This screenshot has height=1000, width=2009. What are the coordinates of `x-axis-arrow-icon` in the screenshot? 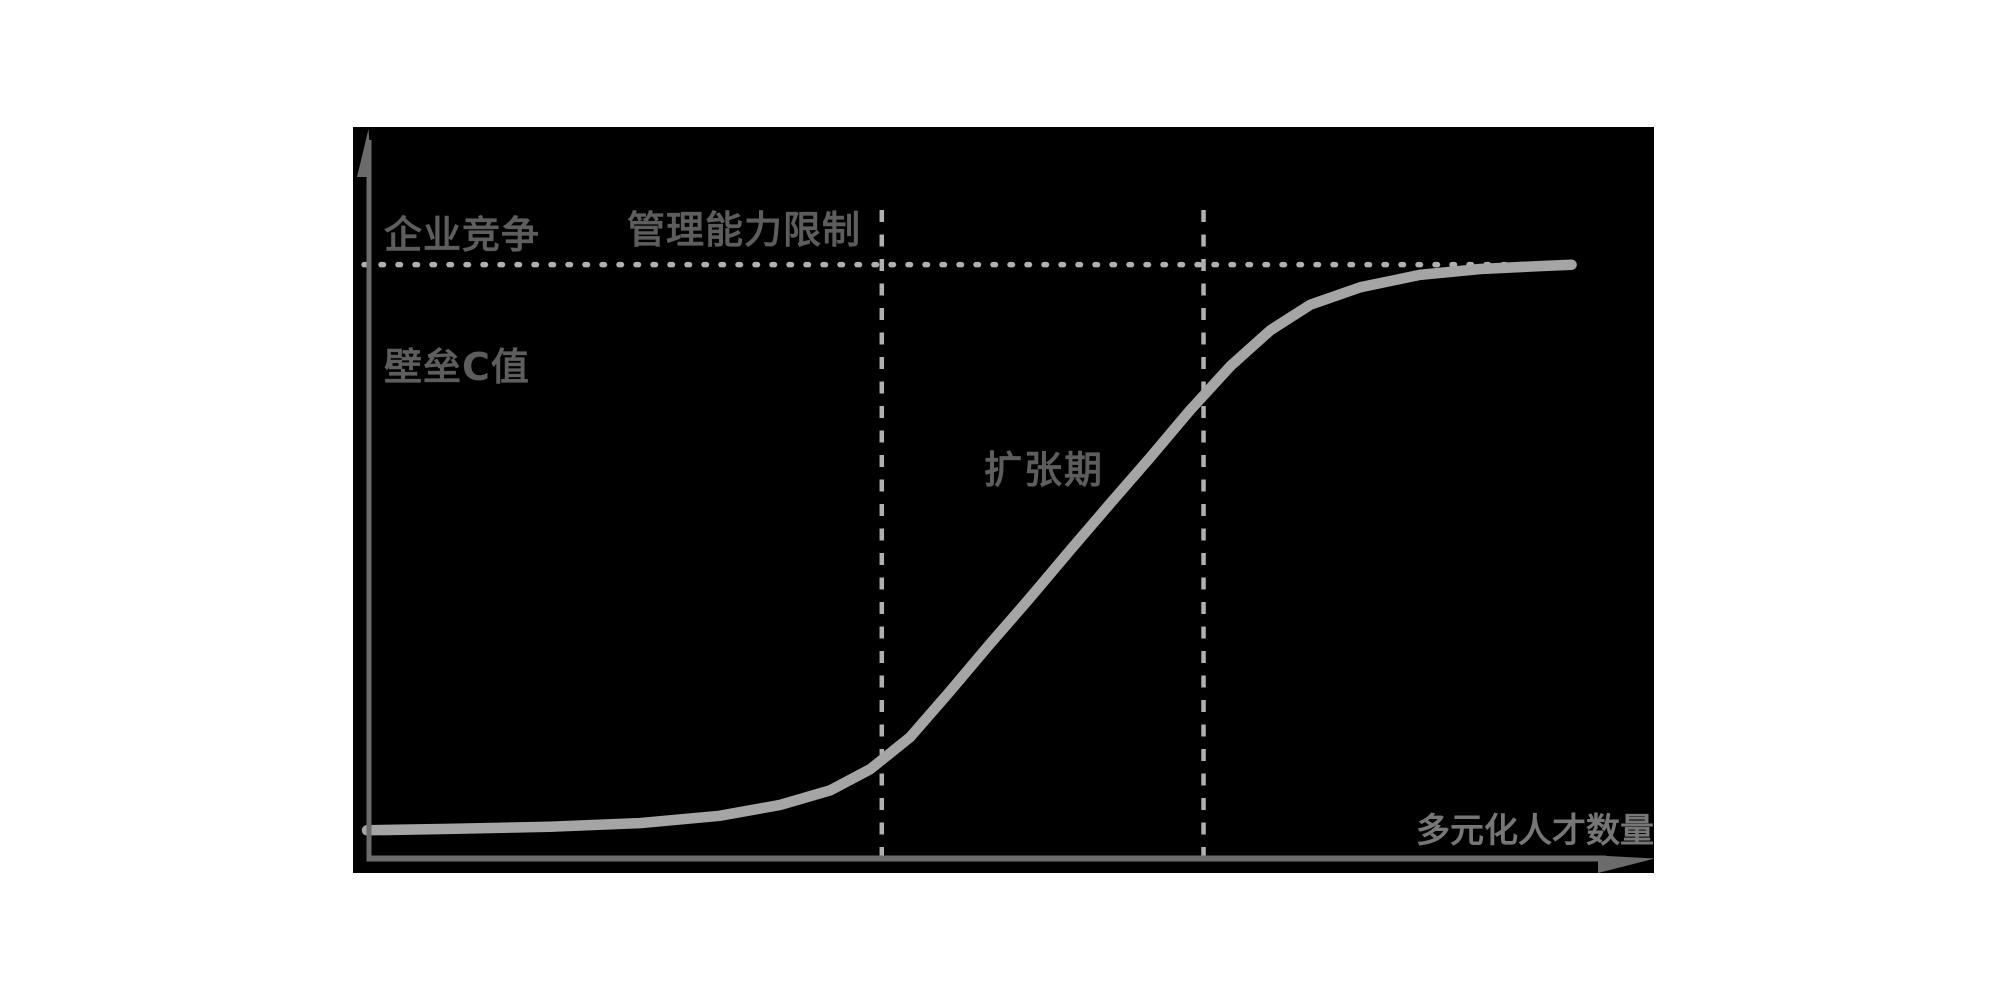 It's located at (1626, 864).